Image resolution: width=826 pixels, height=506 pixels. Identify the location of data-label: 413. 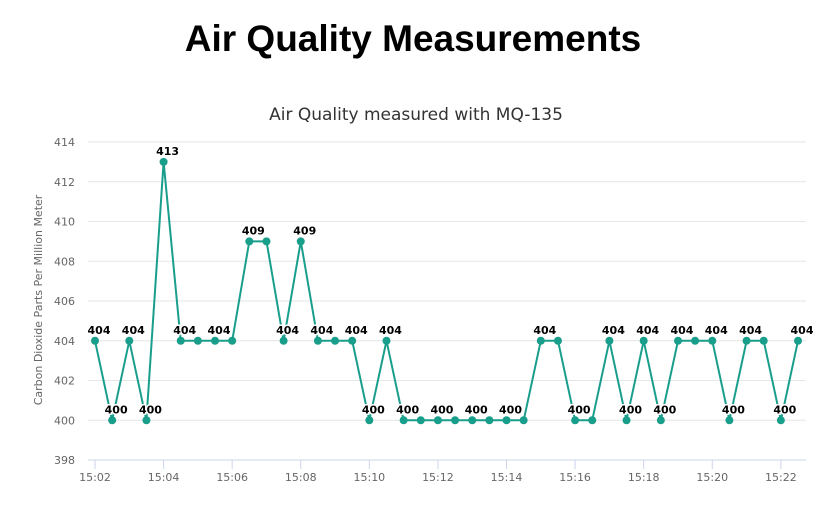
(167, 151).